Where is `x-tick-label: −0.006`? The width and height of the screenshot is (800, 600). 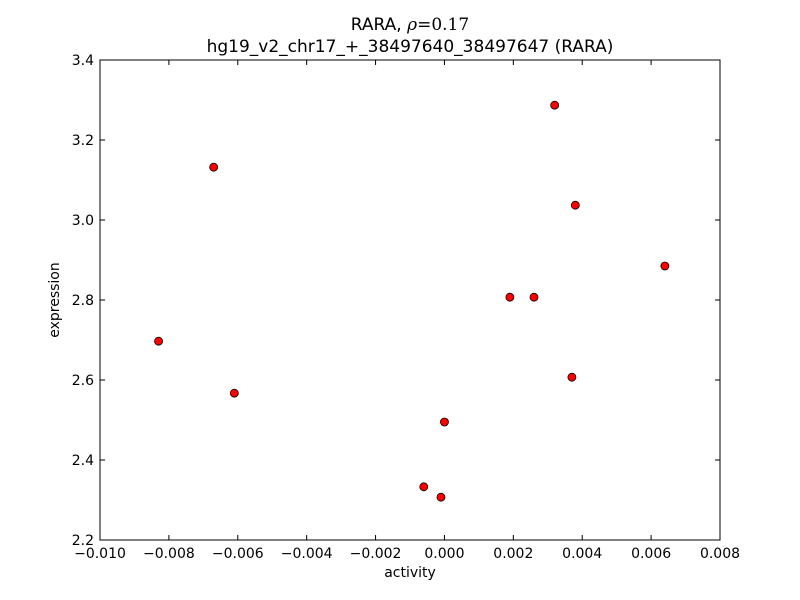 x-tick-label: −0.006 is located at coordinates (238, 554).